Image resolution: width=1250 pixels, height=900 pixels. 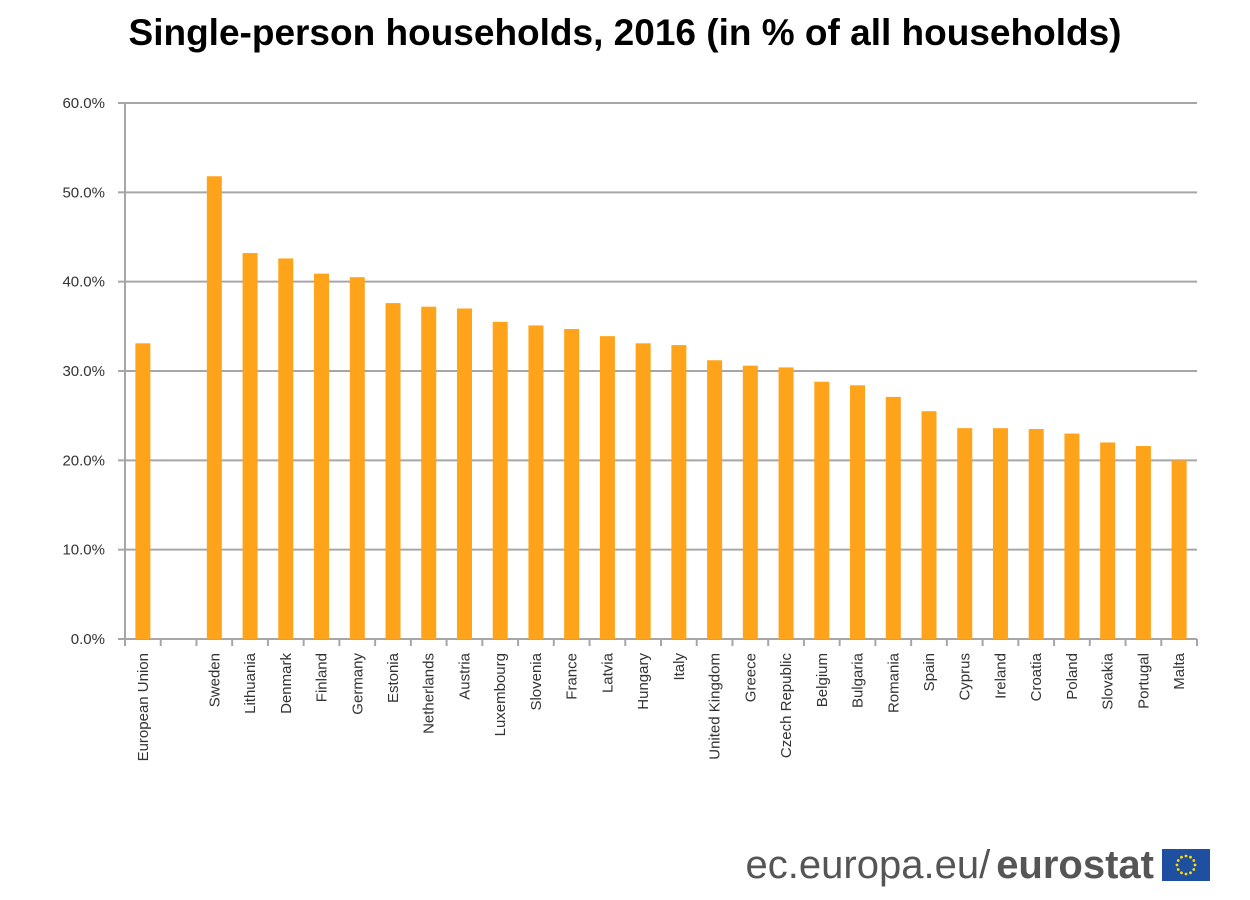 I want to click on y-tick-label: 60.0%, so click(x=83, y=103).